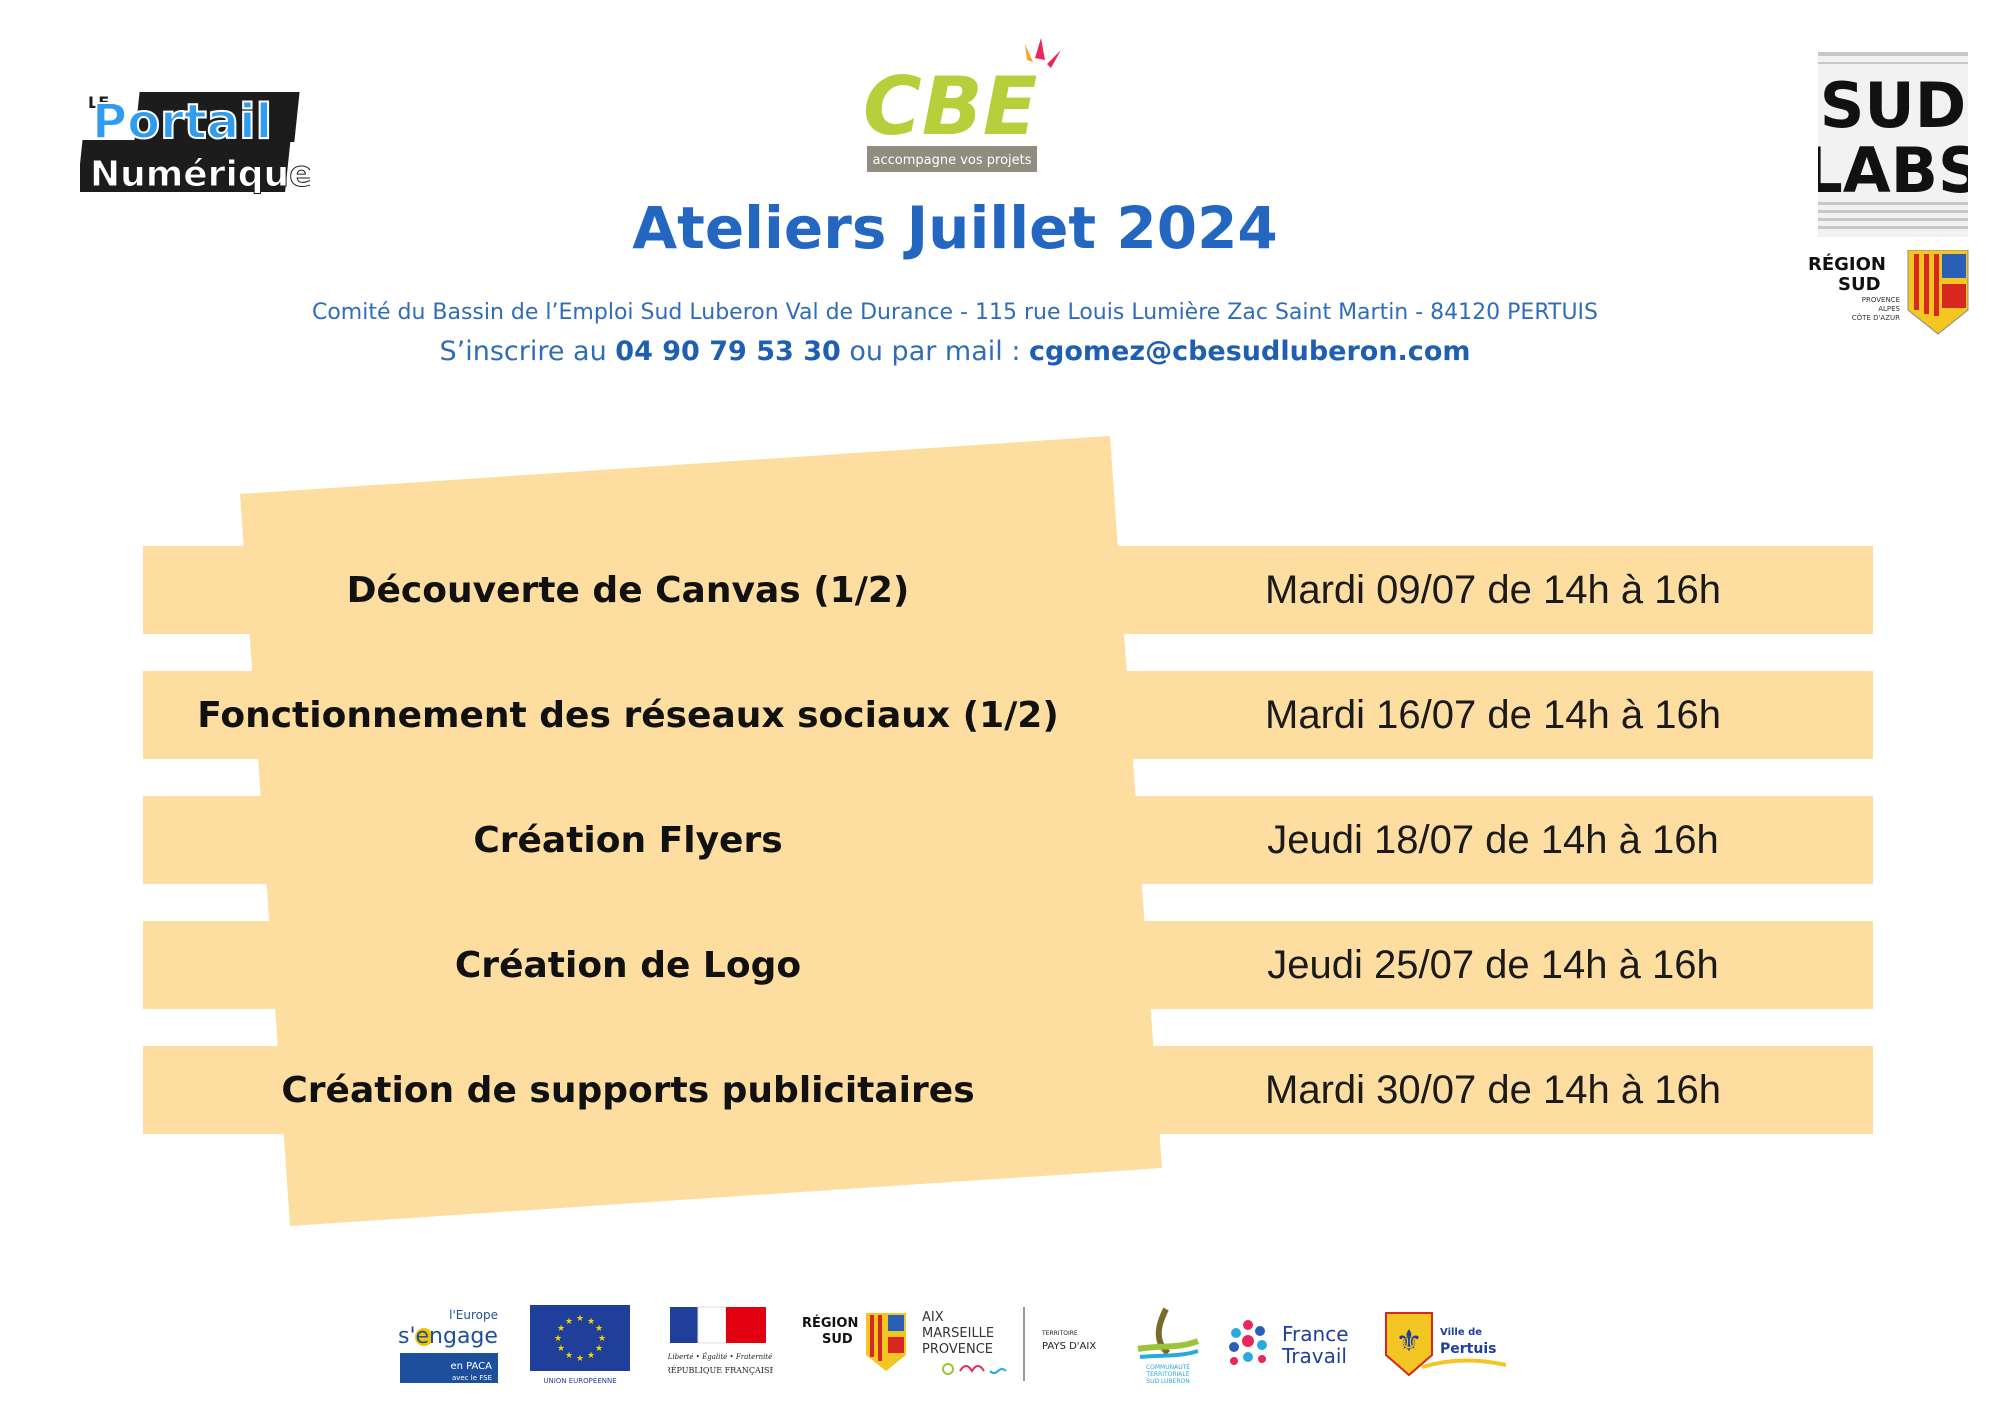 This screenshot has height=1414, width=2000. Describe the element at coordinates (958, 1333) in the screenshot. I see `svg-text: MARSEILLE` at that location.